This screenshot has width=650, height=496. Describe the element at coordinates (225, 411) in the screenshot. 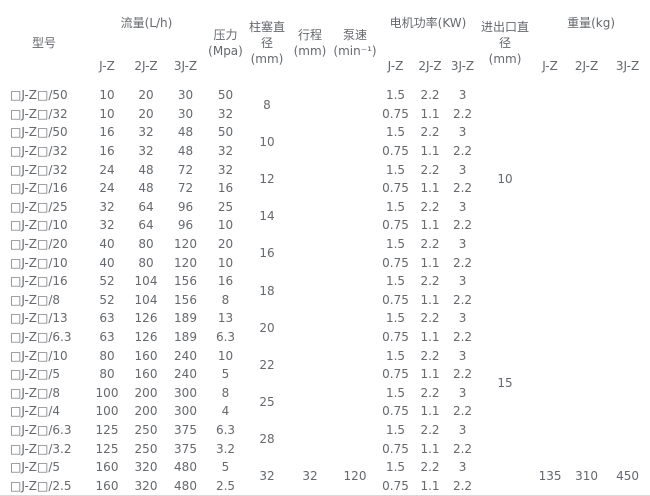

I see `cell-pressure: 4` at that location.